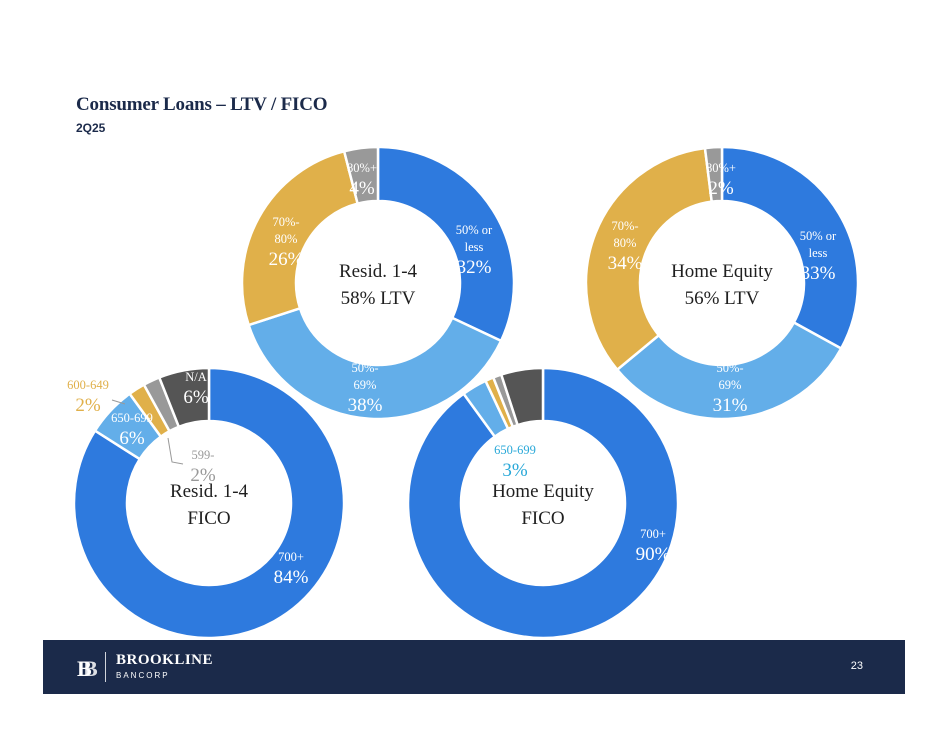 Image resolution: width=949 pixels, height=737 pixels. I want to click on chart-home-equity-fico: 700+ 90% 650-699 3%Home Equity FICO, so click(543, 503).